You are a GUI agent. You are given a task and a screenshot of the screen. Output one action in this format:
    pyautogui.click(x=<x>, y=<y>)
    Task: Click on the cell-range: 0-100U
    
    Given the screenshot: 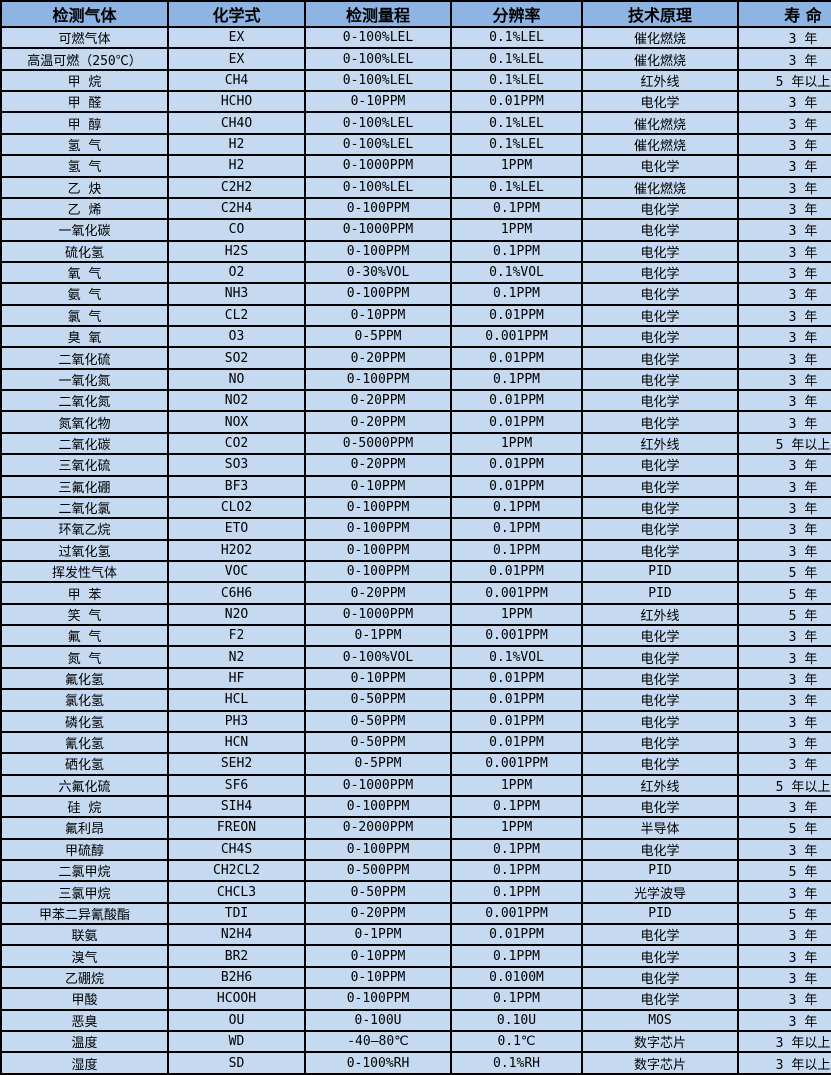 What is the action you would take?
    pyautogui.click(x=378, y=1020)
    